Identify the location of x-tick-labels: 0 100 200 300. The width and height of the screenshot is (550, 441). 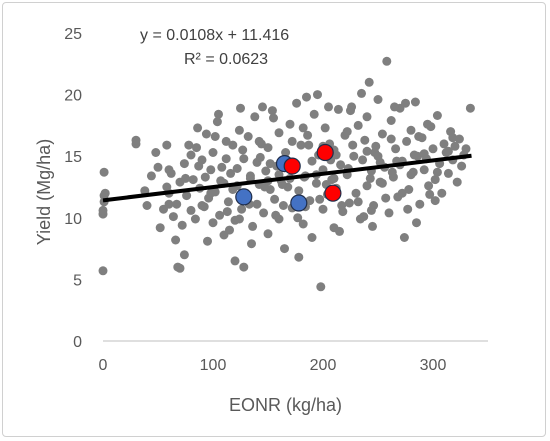
(273, 365).